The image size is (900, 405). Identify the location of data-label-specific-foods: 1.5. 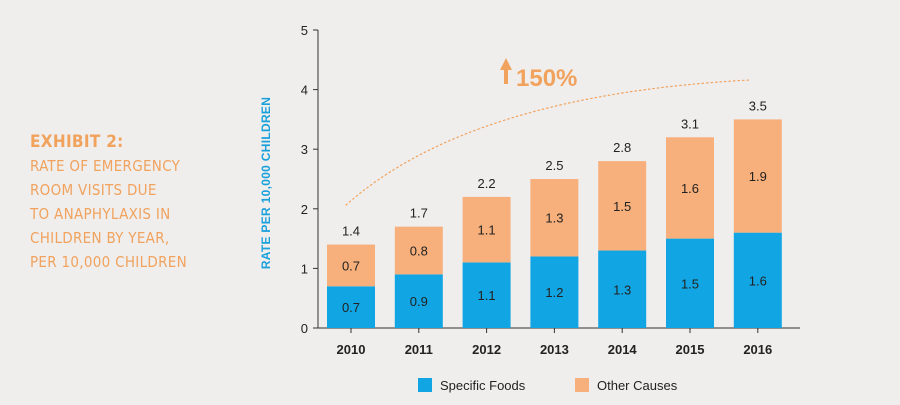
(690, 283).